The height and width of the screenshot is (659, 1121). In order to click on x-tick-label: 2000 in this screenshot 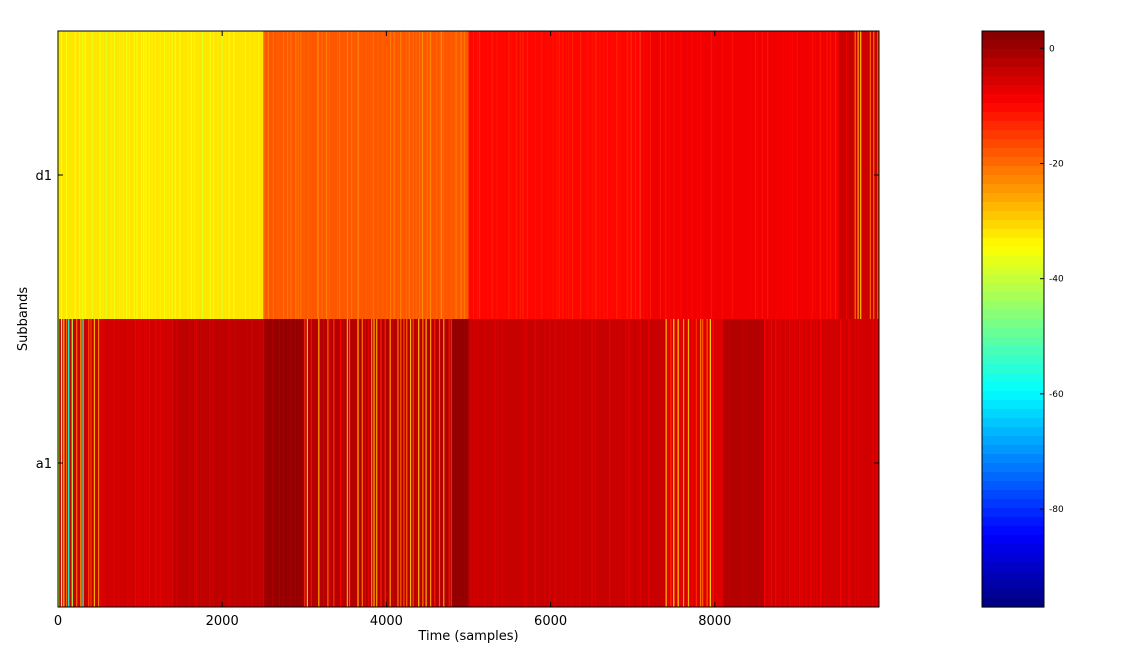, I will do `click(222, 621)`.